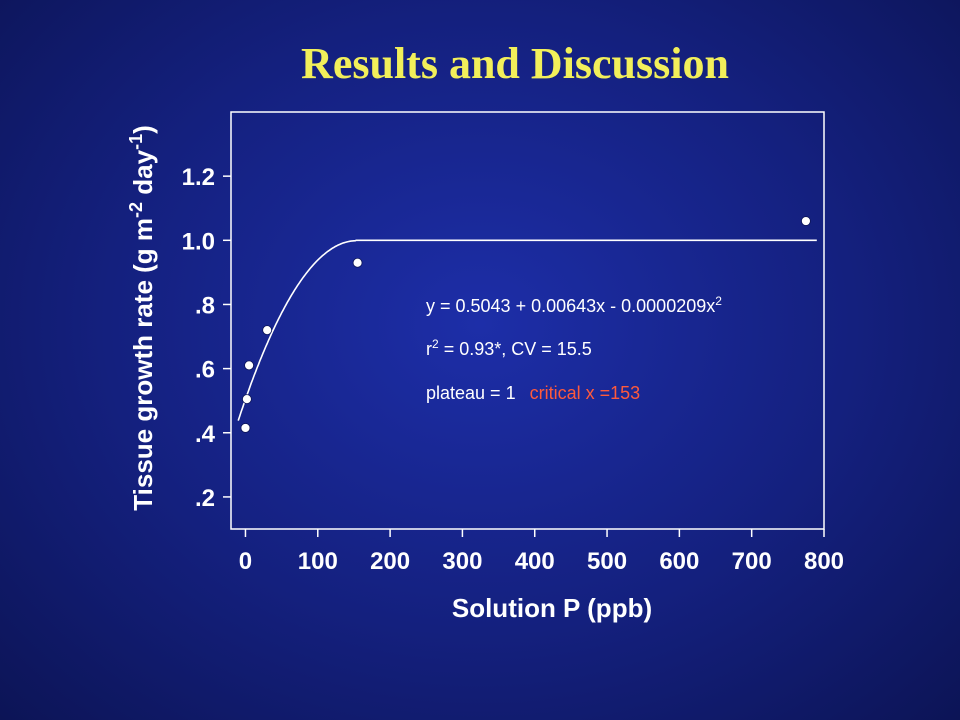 This screenshot has width=960, height=720. I want to click on x-ticks: 0 100 200 300 400 500 600 700 800, so click(541, 552).